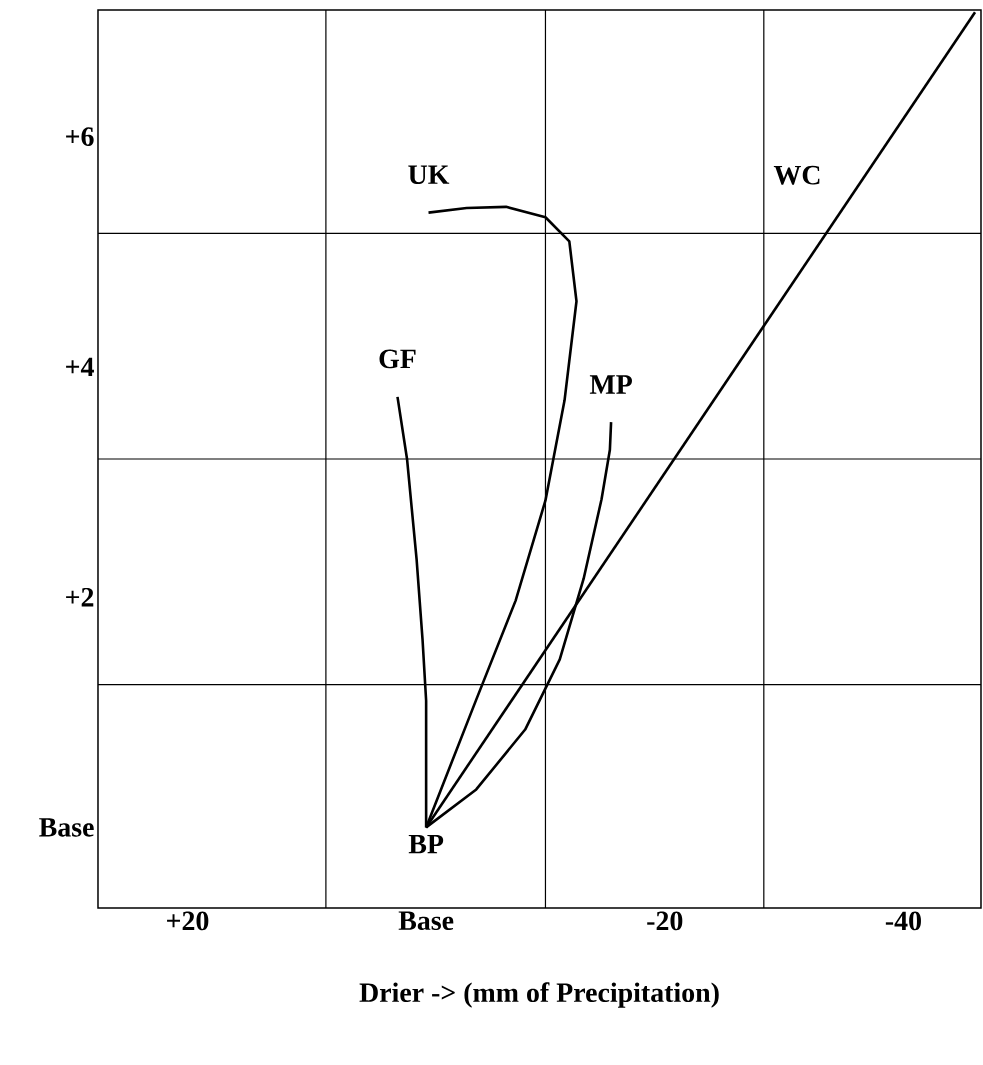 The height and width of the screenshot is (1065, 983). What do you see at coordinates (903, 921) in the screenshot?
I see `x-tick-label: -40` at bounding box center [903, 921].